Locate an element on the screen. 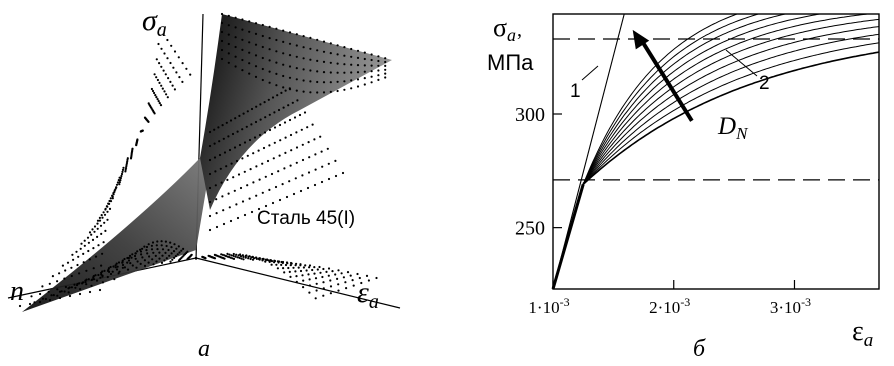  x-tick-label: 2·10⁻³ is located at coordinates (669, 306).